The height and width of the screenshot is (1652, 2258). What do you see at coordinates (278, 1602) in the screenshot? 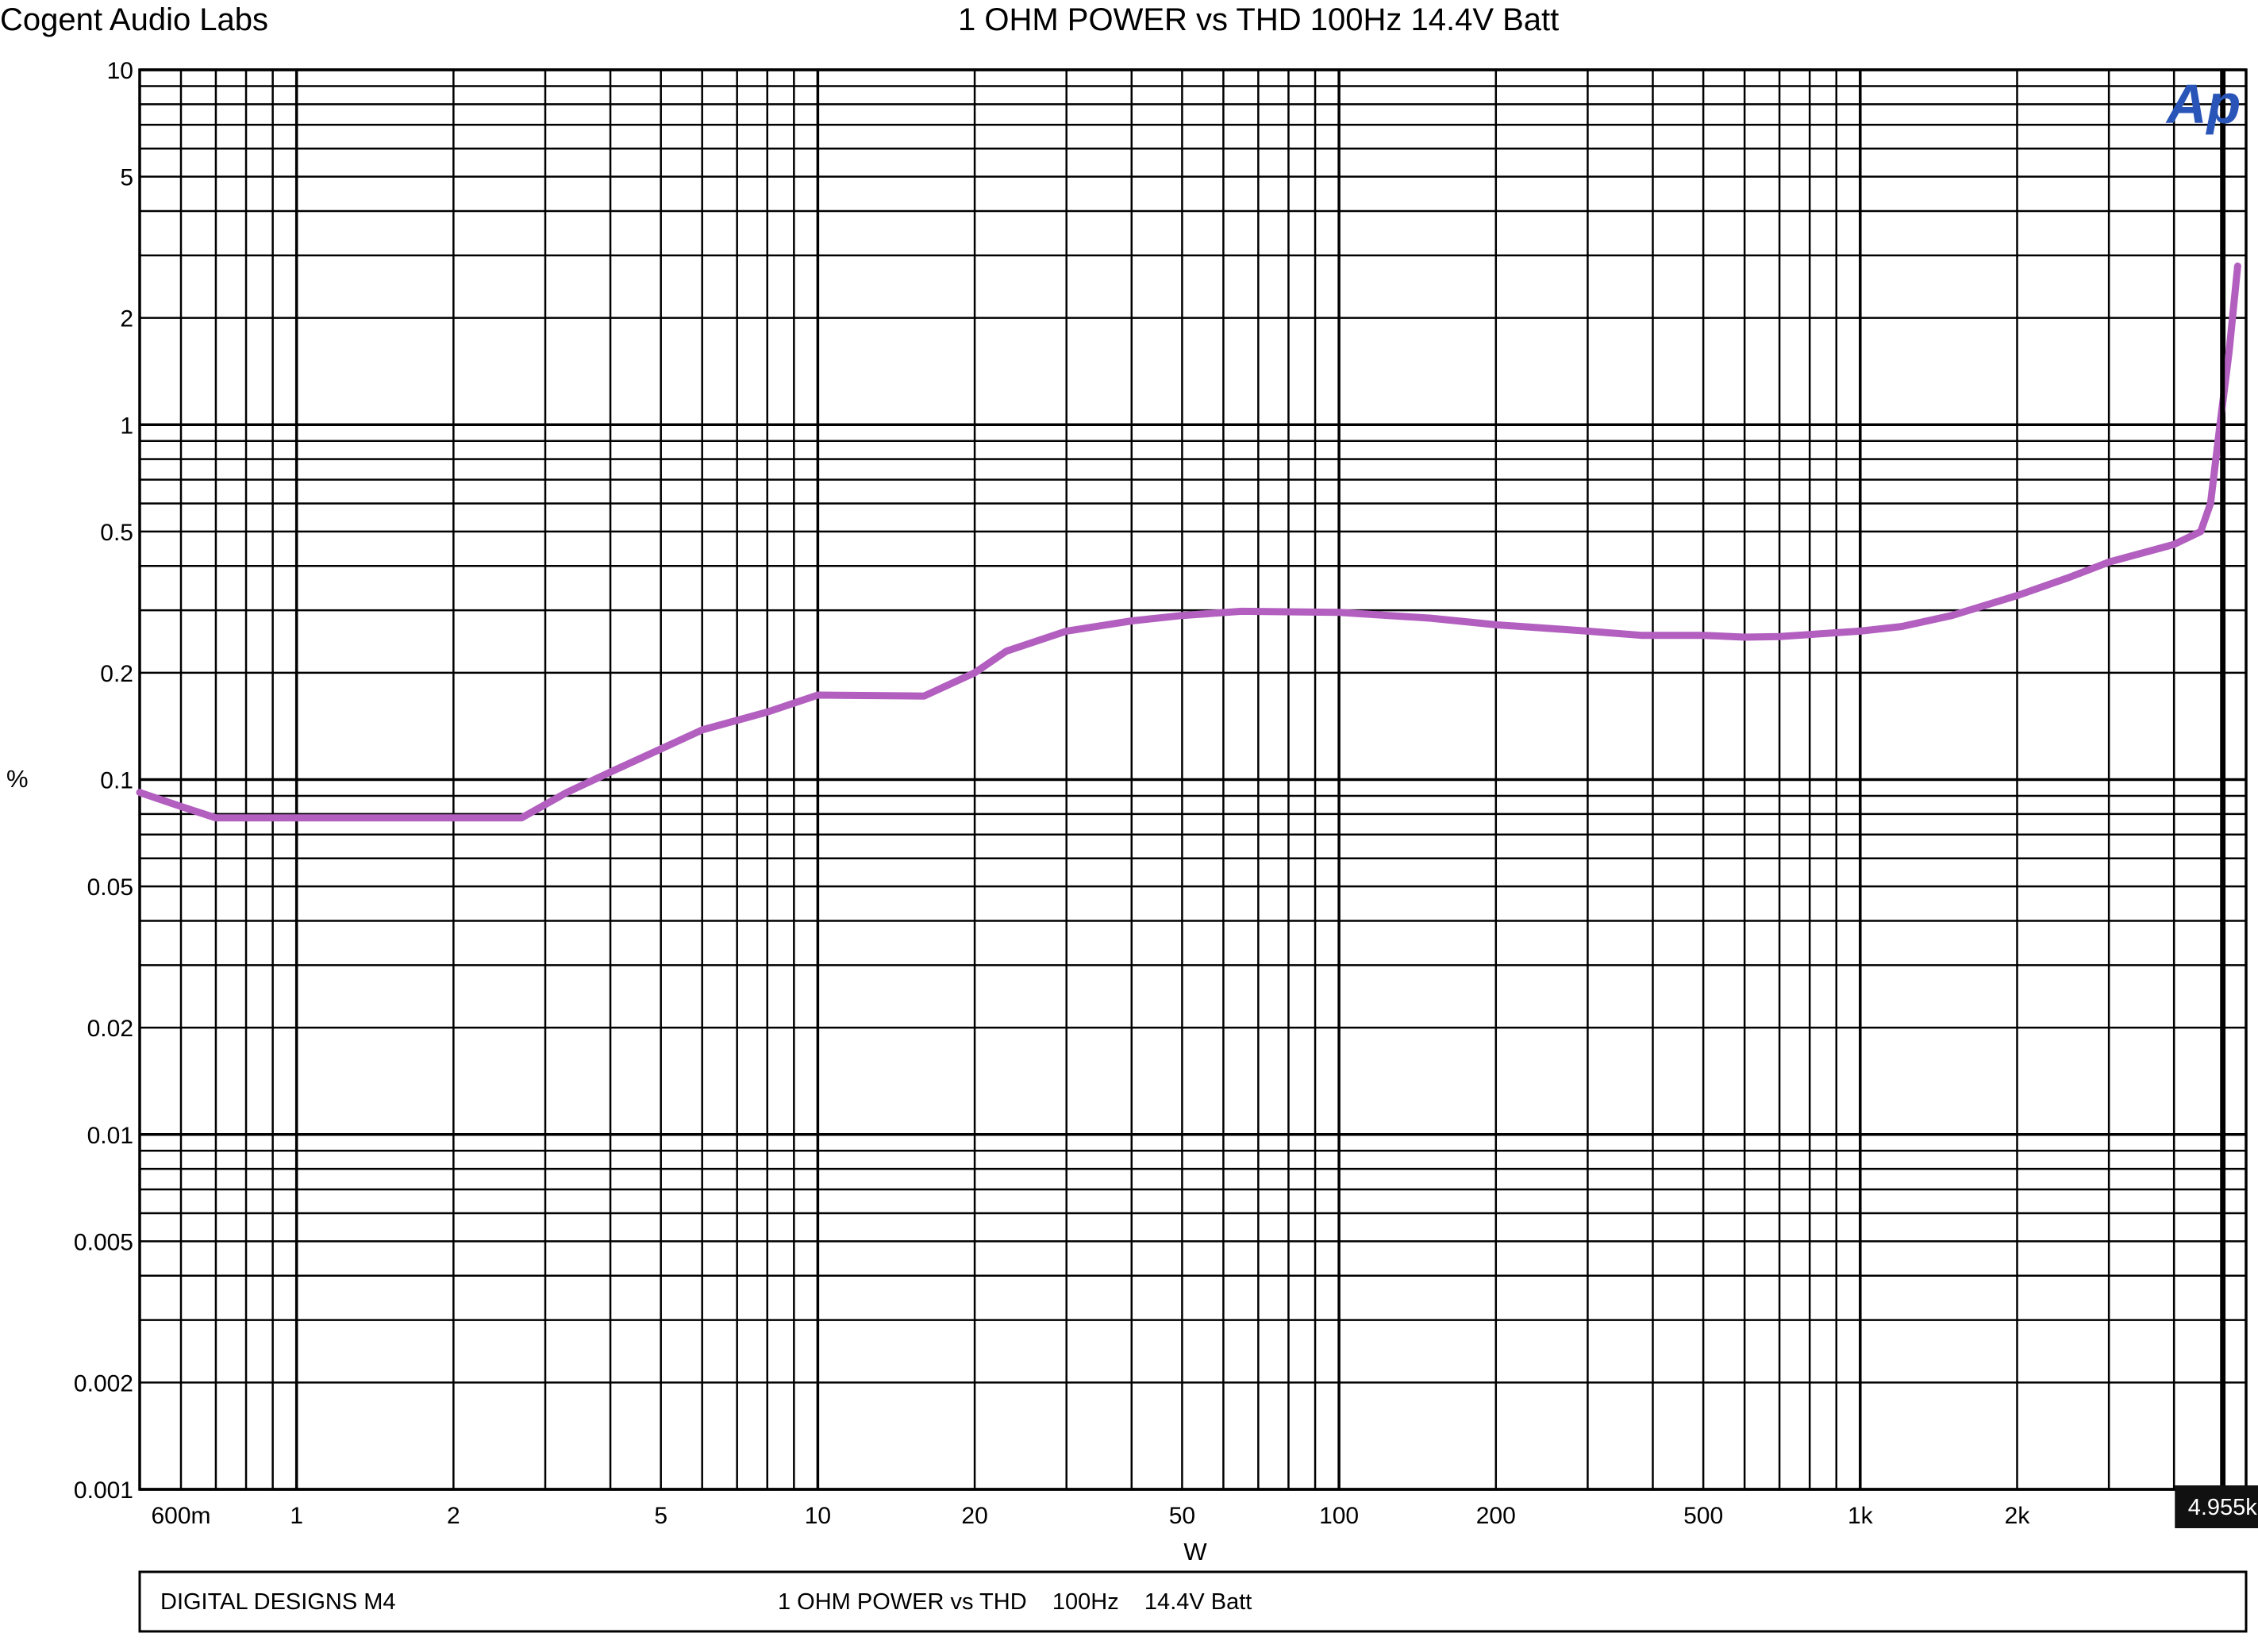
I see `footer-device: DIGITAL DESIGNS M4` at bounding box center [278, 1602].